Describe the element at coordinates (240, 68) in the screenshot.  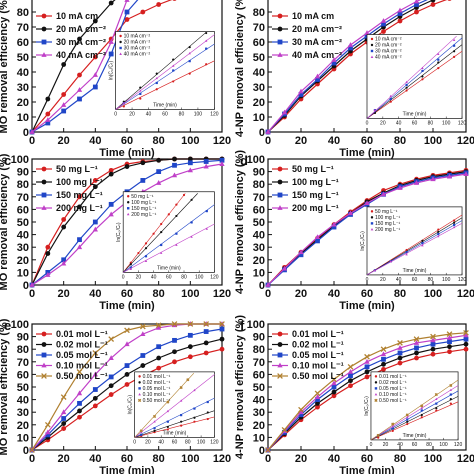
I see `y-axis-label: 4-NP removal efficiency (%)` at that location.